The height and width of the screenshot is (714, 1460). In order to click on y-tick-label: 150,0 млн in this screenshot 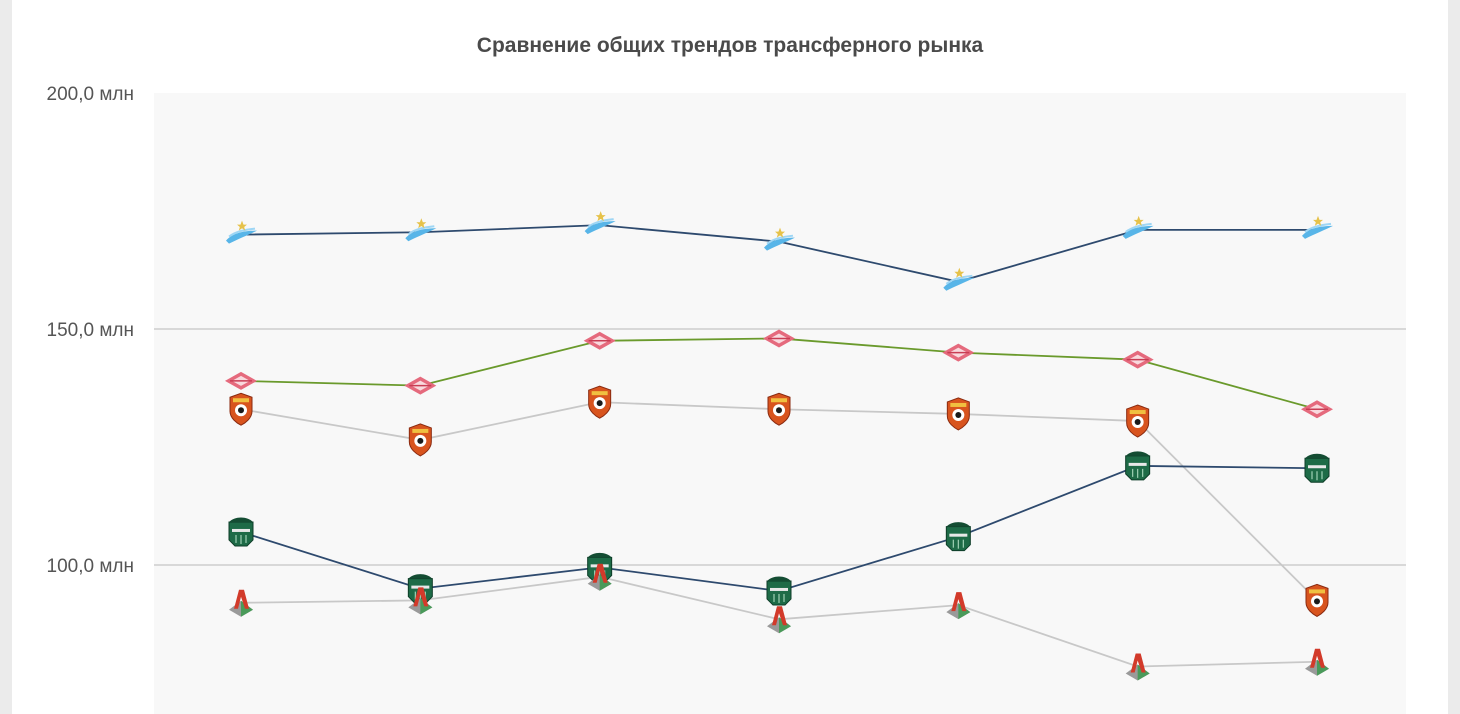, I will do `click(90, 330)`.